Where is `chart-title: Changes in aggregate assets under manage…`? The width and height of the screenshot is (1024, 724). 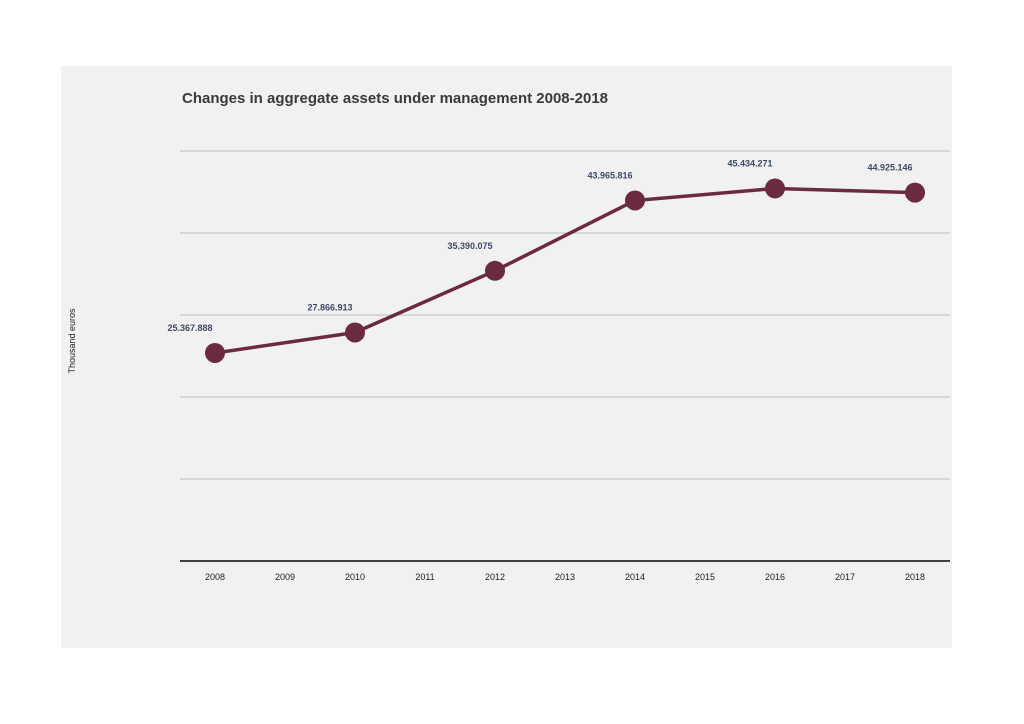 chart-title: Changes in aggregate assets under manage… is located at coordinates (395, 98).